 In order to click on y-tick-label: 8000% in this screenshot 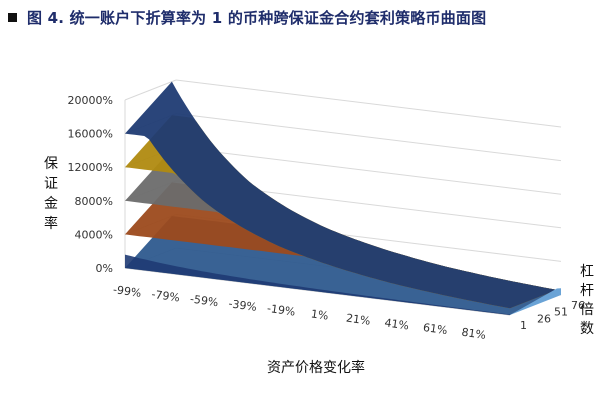, I will do `click(94, 201)`.